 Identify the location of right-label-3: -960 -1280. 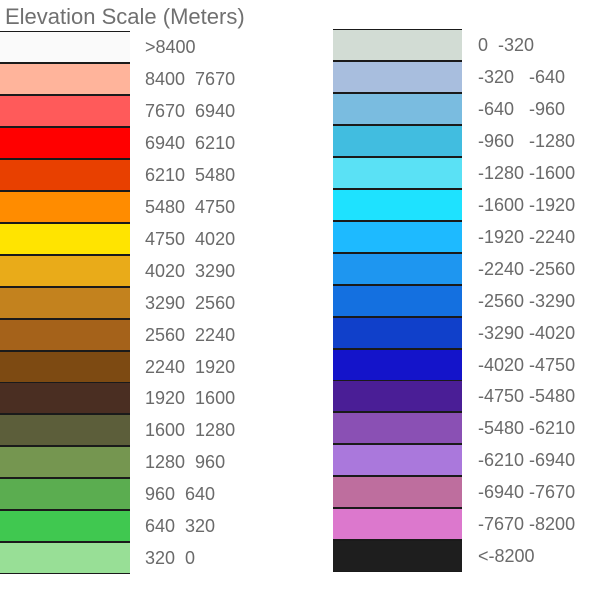
(527, 141).